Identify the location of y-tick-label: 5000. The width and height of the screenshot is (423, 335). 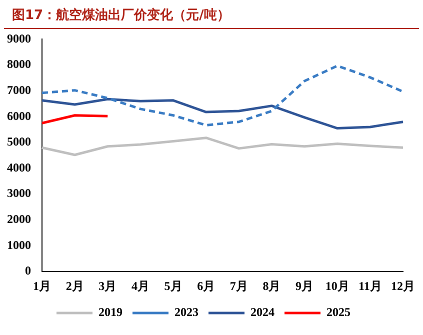
(19, 141).